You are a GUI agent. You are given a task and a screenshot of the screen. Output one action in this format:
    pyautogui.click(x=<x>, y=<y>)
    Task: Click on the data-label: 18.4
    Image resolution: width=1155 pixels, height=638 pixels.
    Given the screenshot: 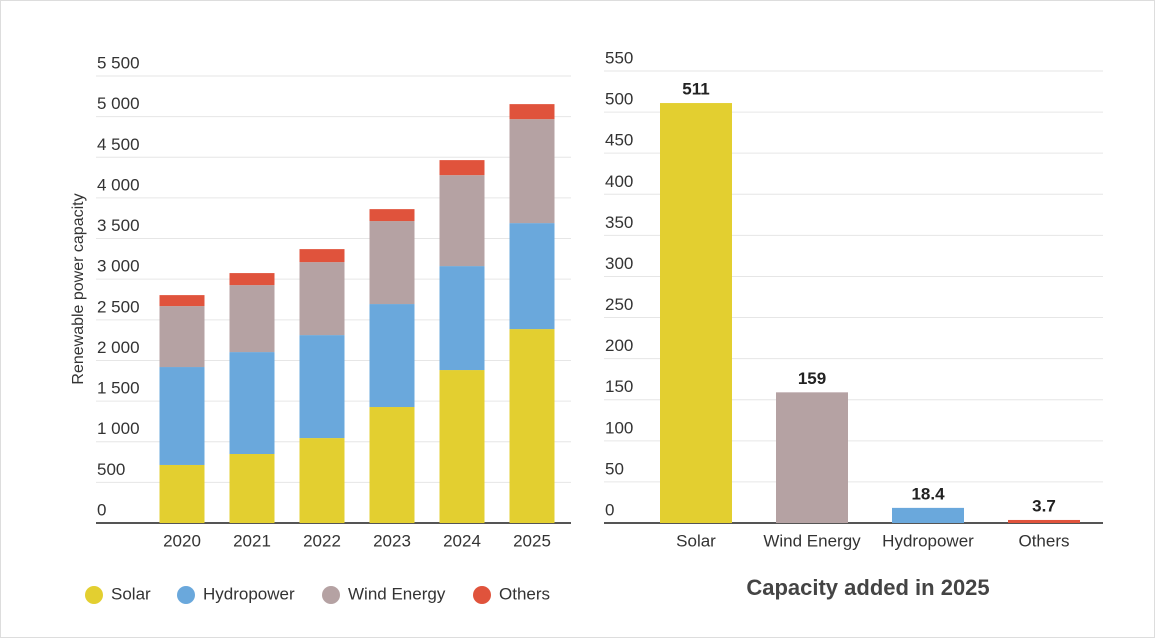 What is the action you would take?
    pyautogui.click(x=928, y=493)
    